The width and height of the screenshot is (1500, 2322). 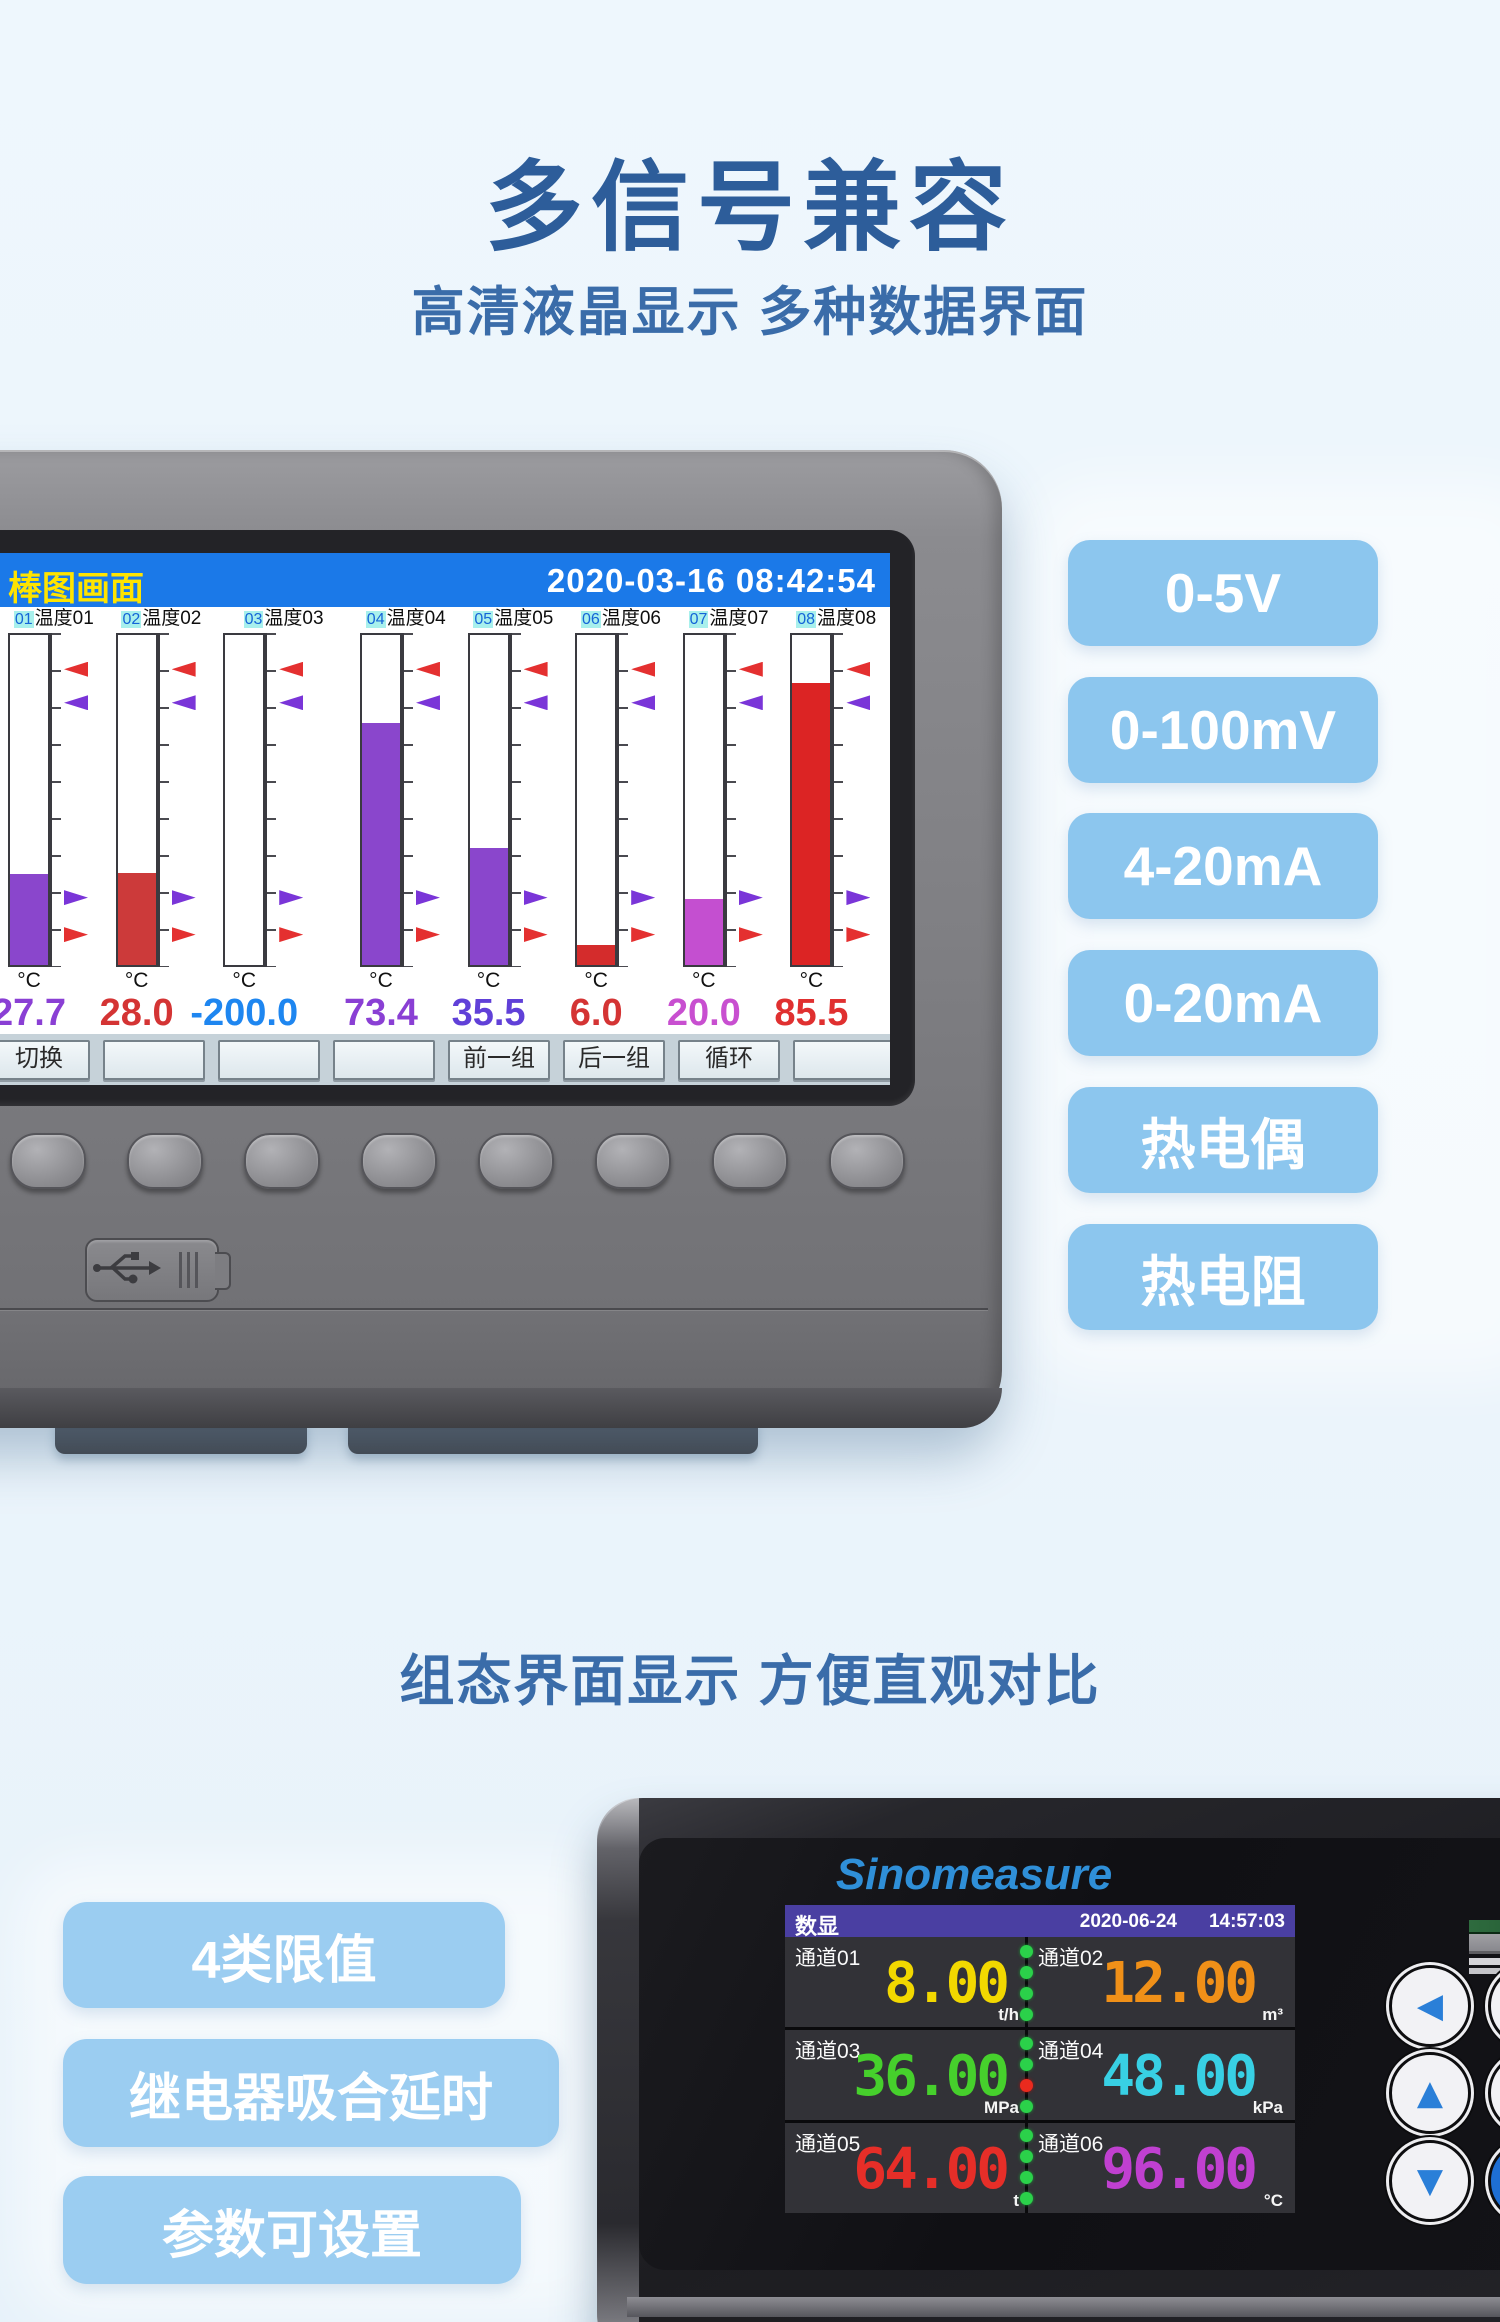 I want to click on signal-badge-thermocouple: 热电偶, so click(x=1223, y=1140).